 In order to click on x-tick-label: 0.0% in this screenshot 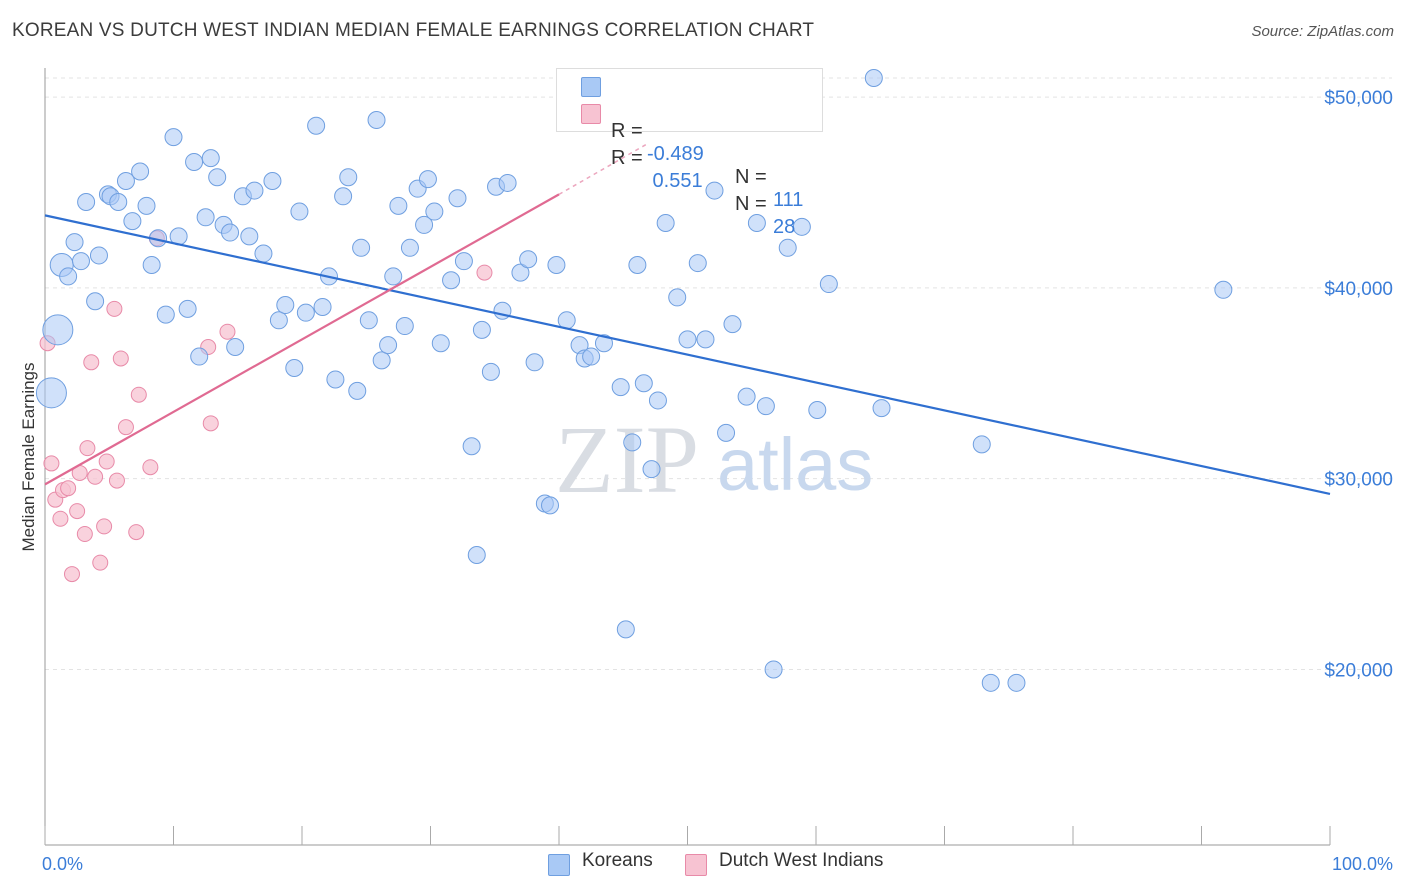, I will do `click(62, 864)`.